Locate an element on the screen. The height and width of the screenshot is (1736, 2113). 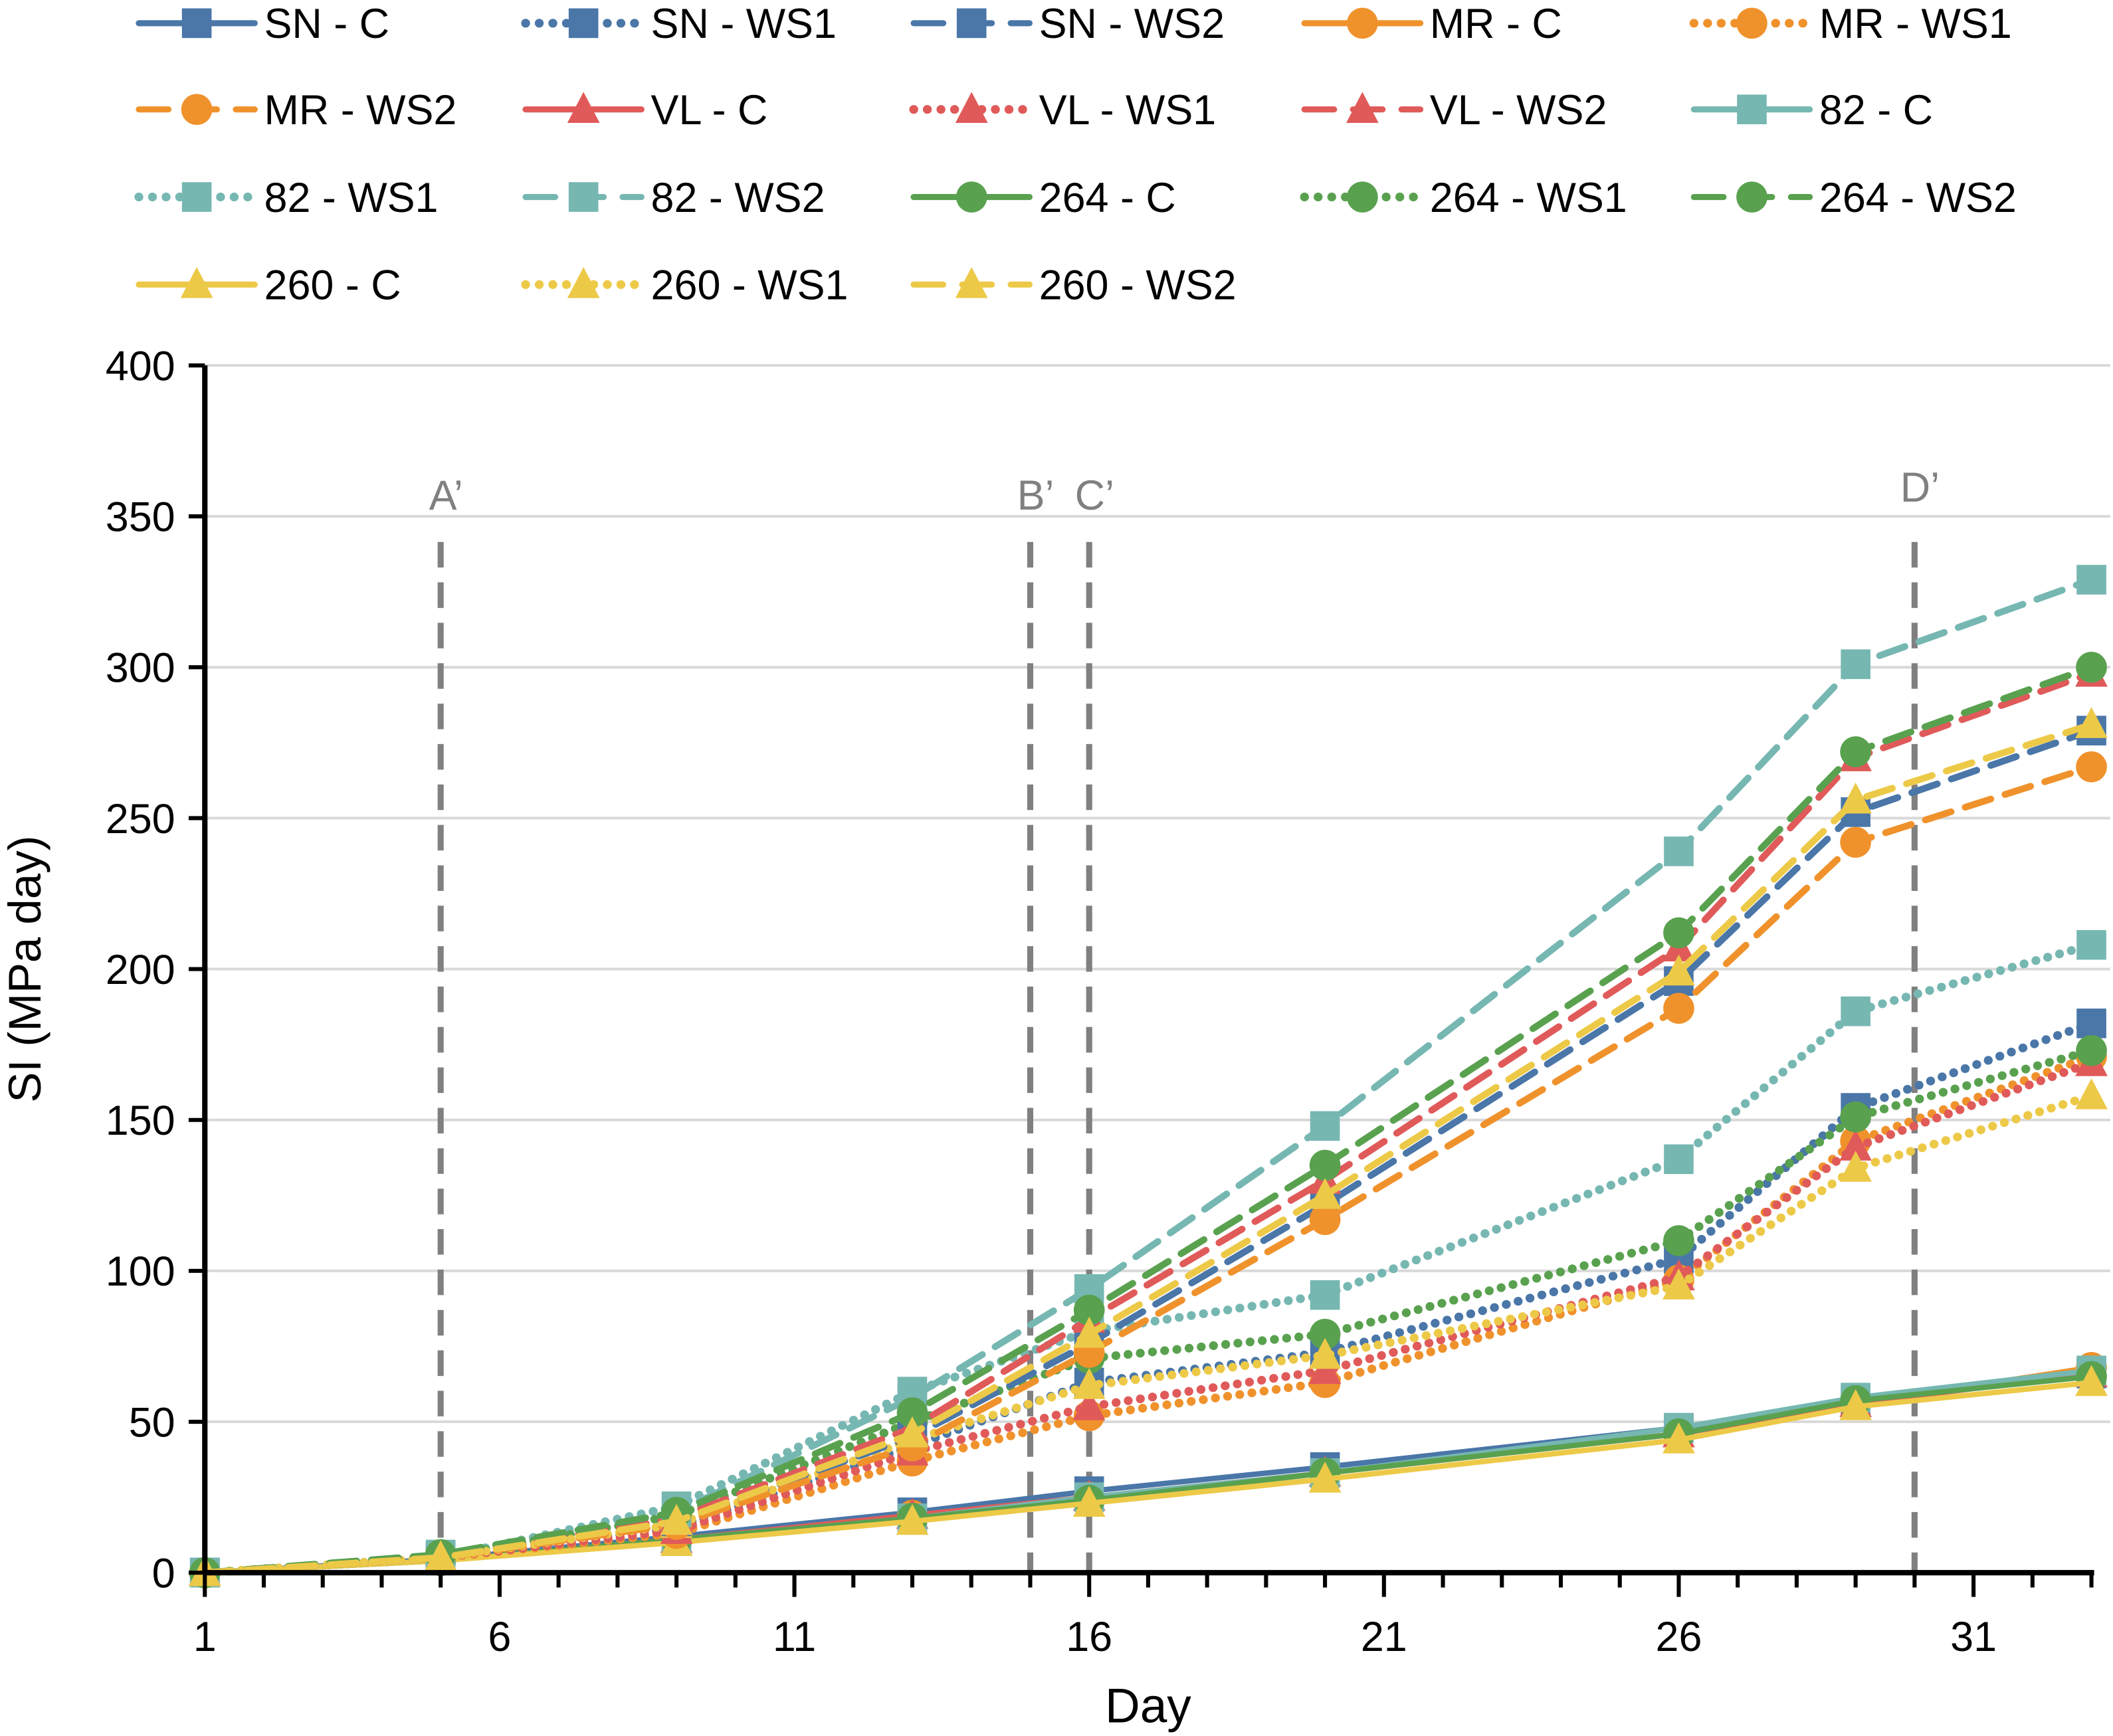
legend-entry: VL - WS2 is located at coordinates (1454, 110).